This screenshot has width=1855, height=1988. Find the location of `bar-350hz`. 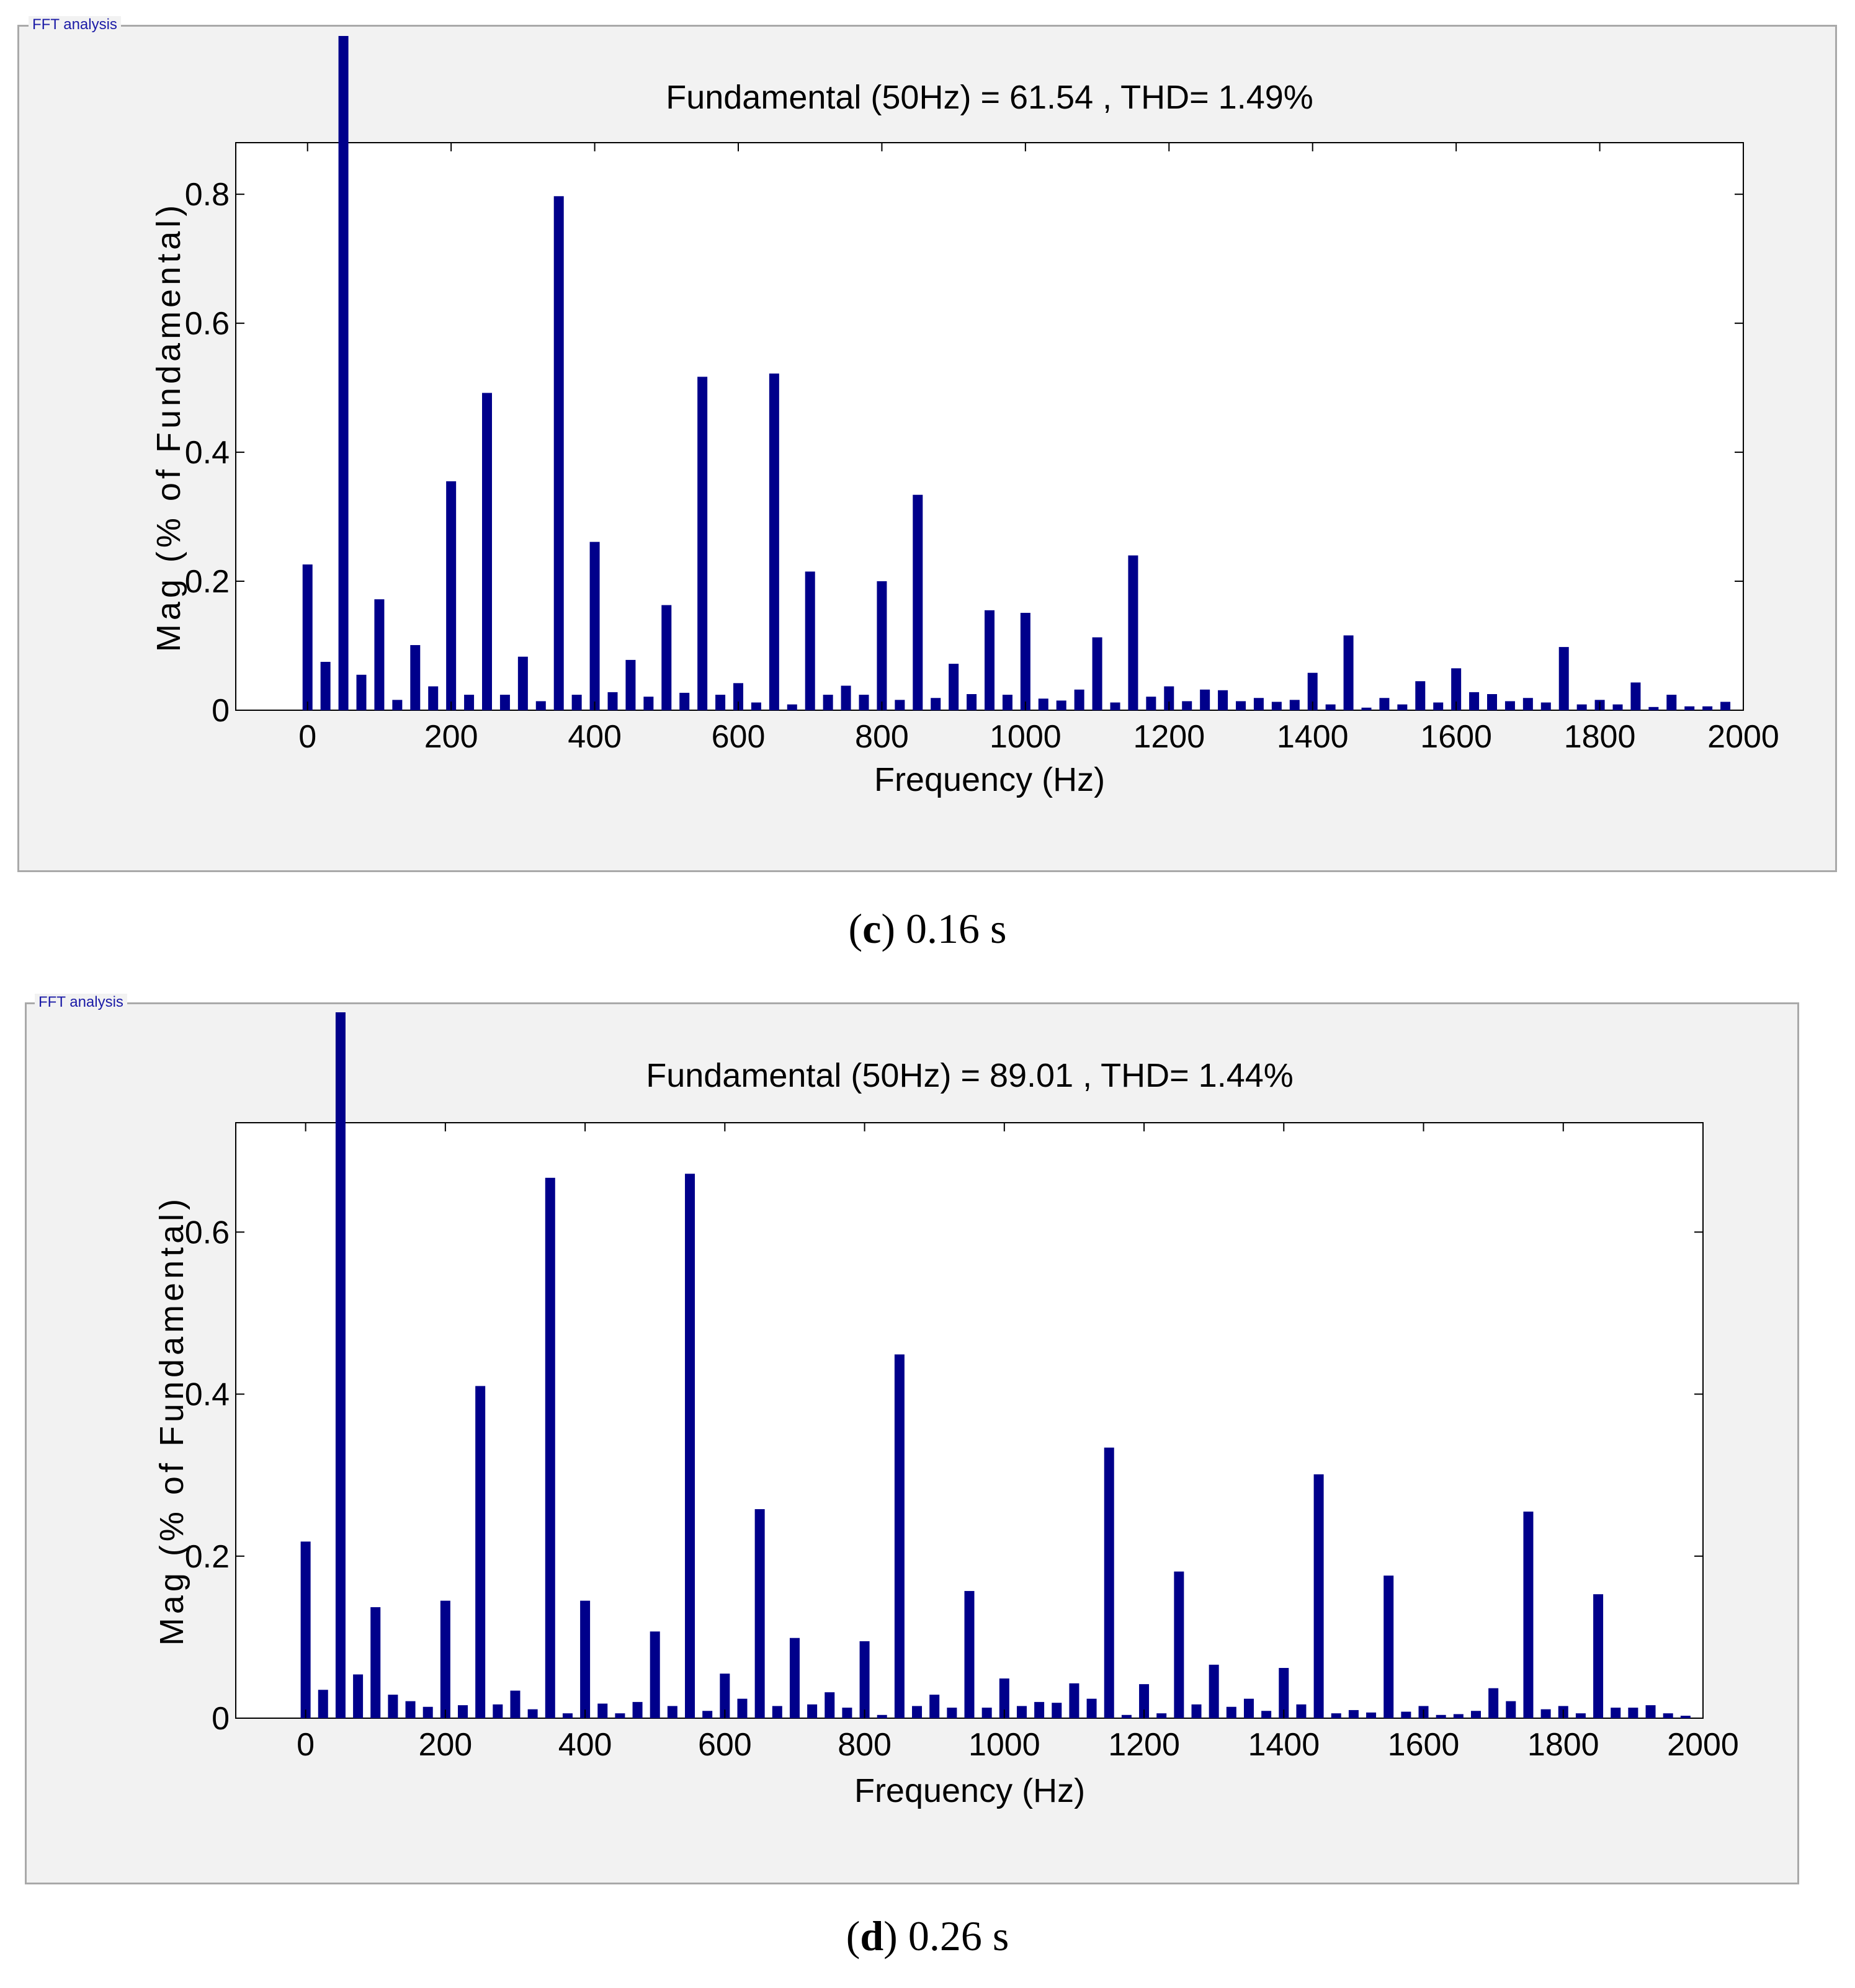

bar-350hz is located at coordinates (558, 453).